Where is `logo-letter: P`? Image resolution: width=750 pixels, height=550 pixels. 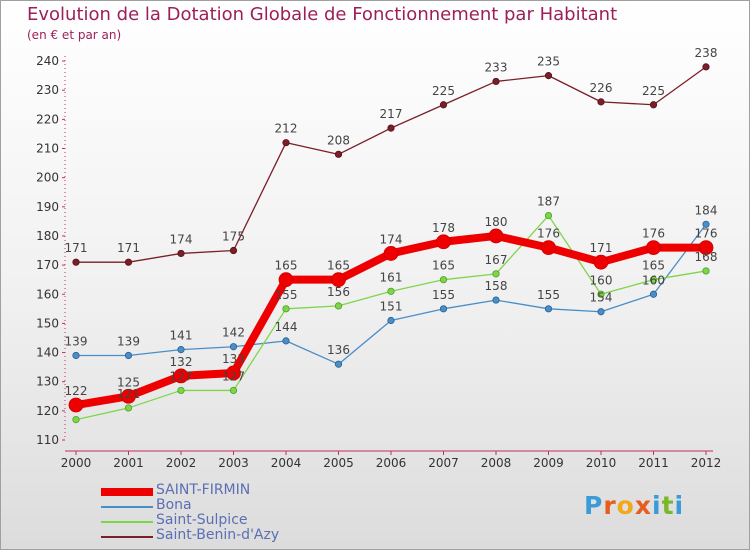 logo-letter: P is located at coordinates (594, 505).